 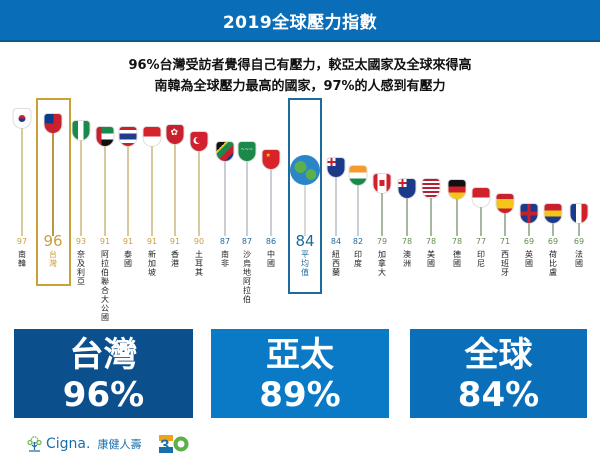 What do you see at coordinates (481, 259) in the screenshot?
I see `country-label: 印尼` at bounding box center [481, 259].